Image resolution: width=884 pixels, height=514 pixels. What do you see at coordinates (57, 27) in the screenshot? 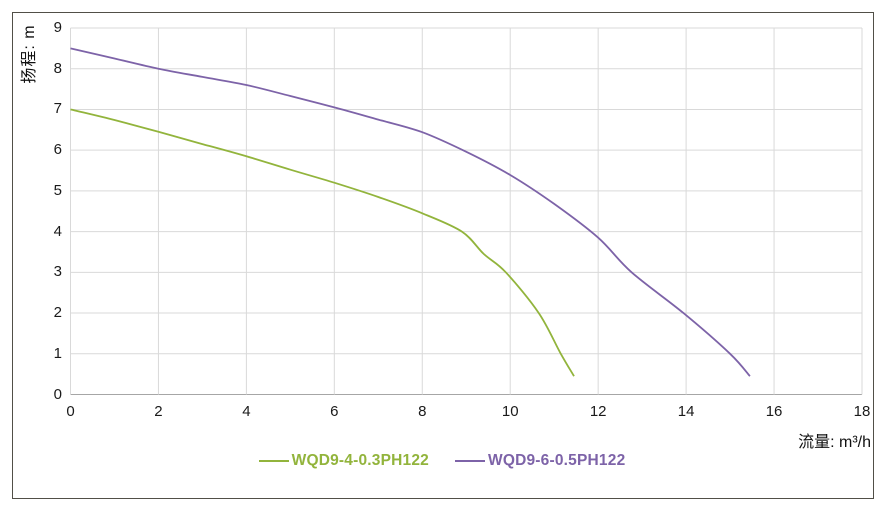
I see `y-tick-label: 9` at bounding box center [57, 27].